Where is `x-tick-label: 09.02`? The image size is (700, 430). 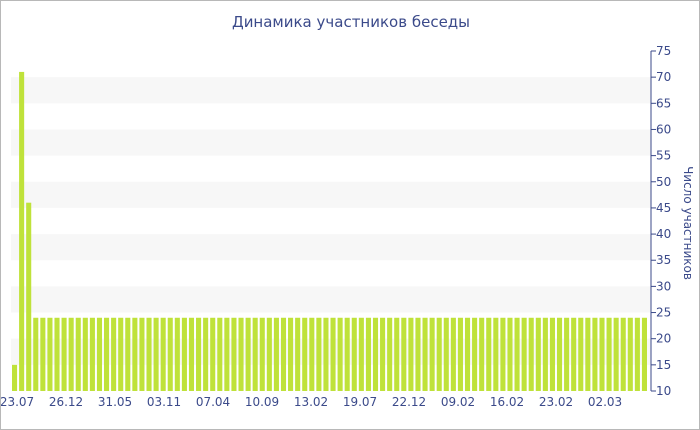
x-tick-label: 09.02 is located at coordinates (458, 402).